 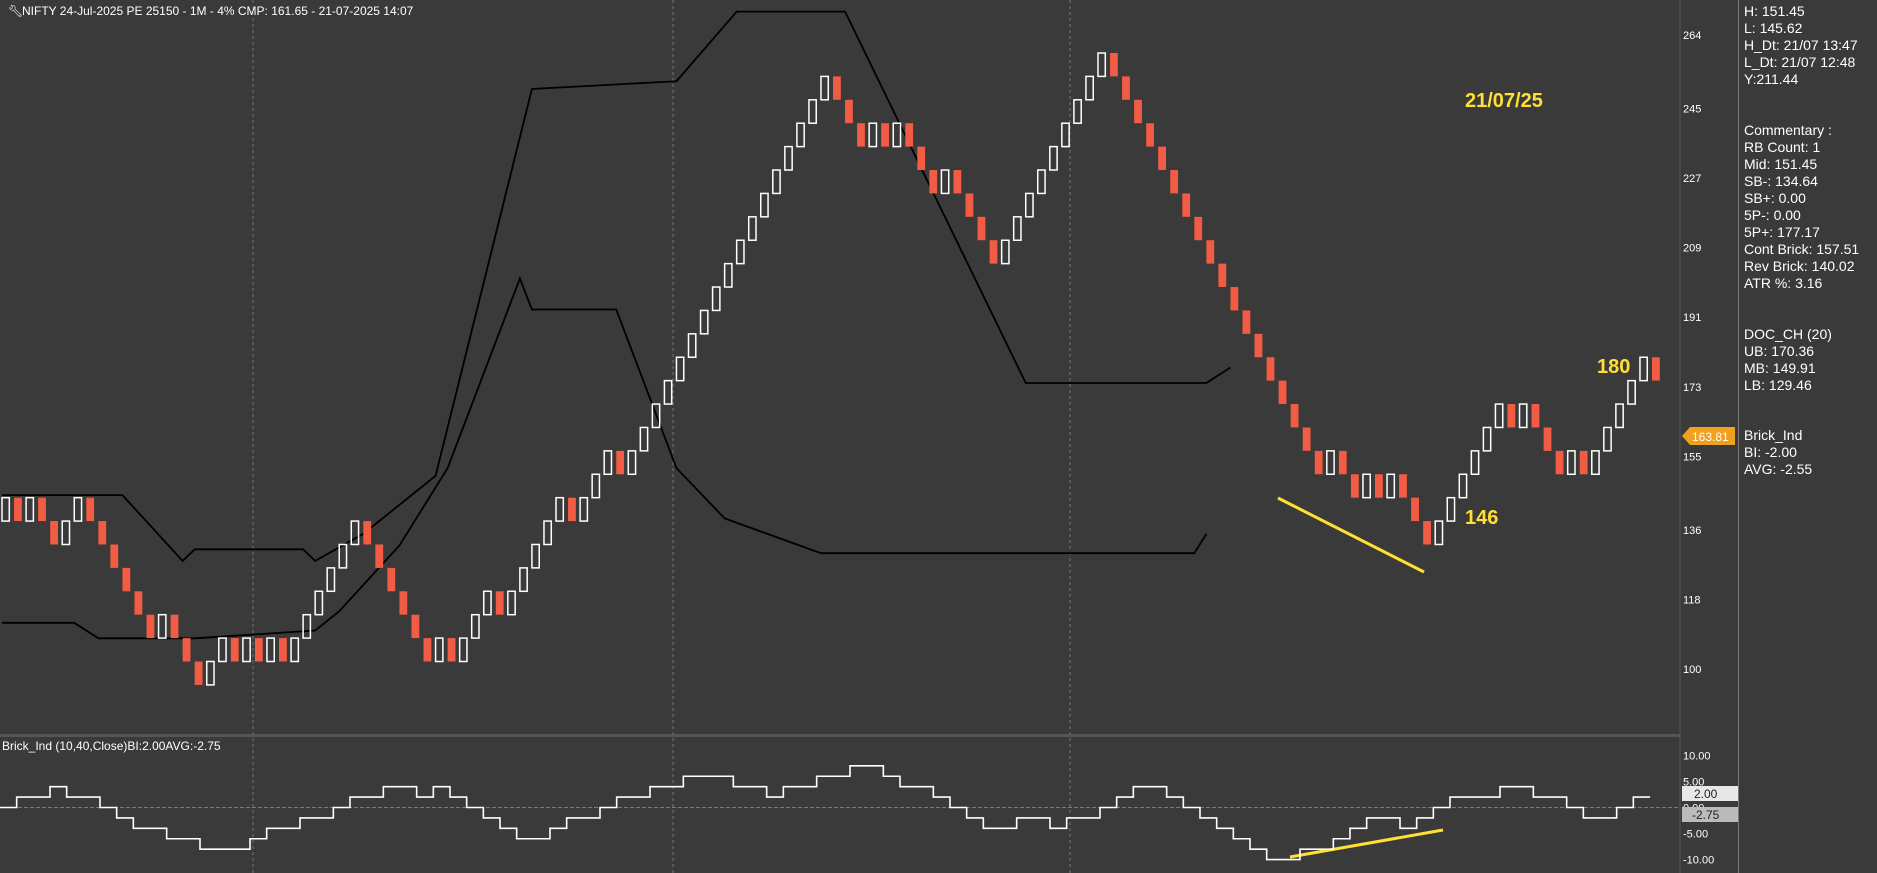 What do you see at coordinates (1773, 435) in the screenshot?
I see `brick_ind-line: Brick_Ind` at bounding box center [1773, 435].